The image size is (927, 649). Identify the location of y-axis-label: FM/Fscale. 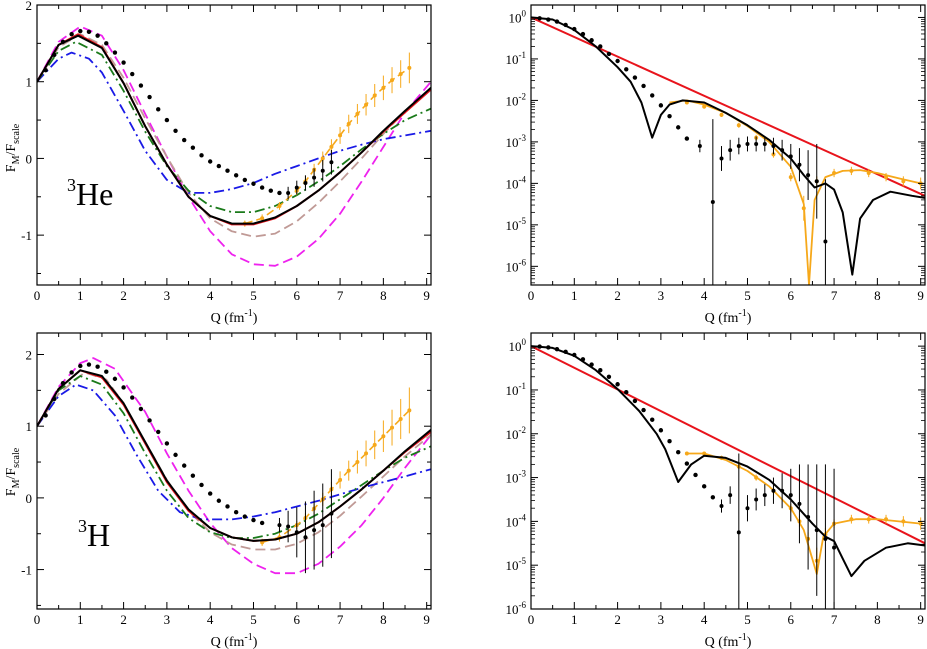
(13, 471).